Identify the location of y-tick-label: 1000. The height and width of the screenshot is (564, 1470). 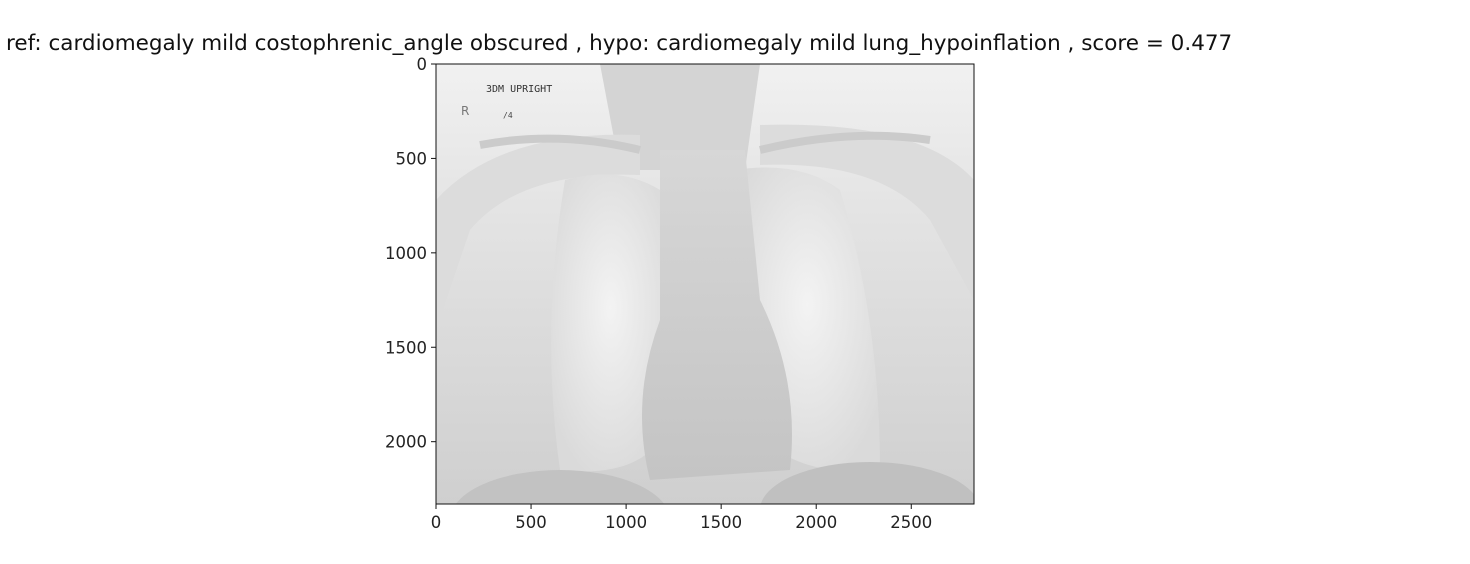
(406, 253).